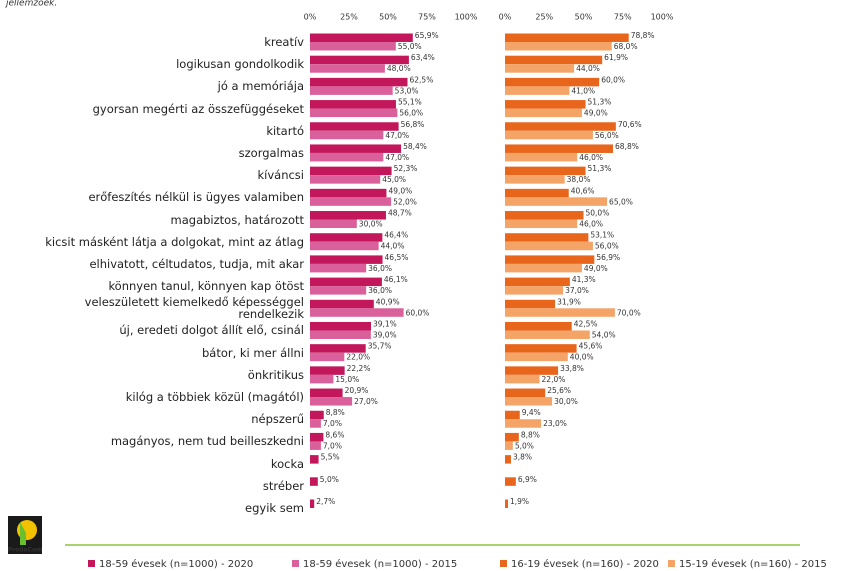 The width and height of the screenshot is (849, 571). Describe the element at coordinates (335, 412) in the screenshot. I see `data-label: 8,8%` at that location.